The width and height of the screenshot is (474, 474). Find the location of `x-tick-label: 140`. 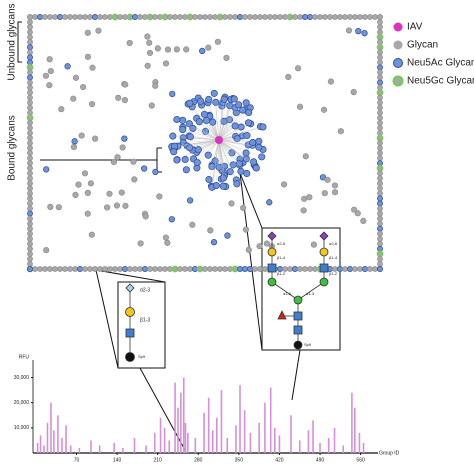

x-tick-label: 140 is located at coordinates (117, 460).